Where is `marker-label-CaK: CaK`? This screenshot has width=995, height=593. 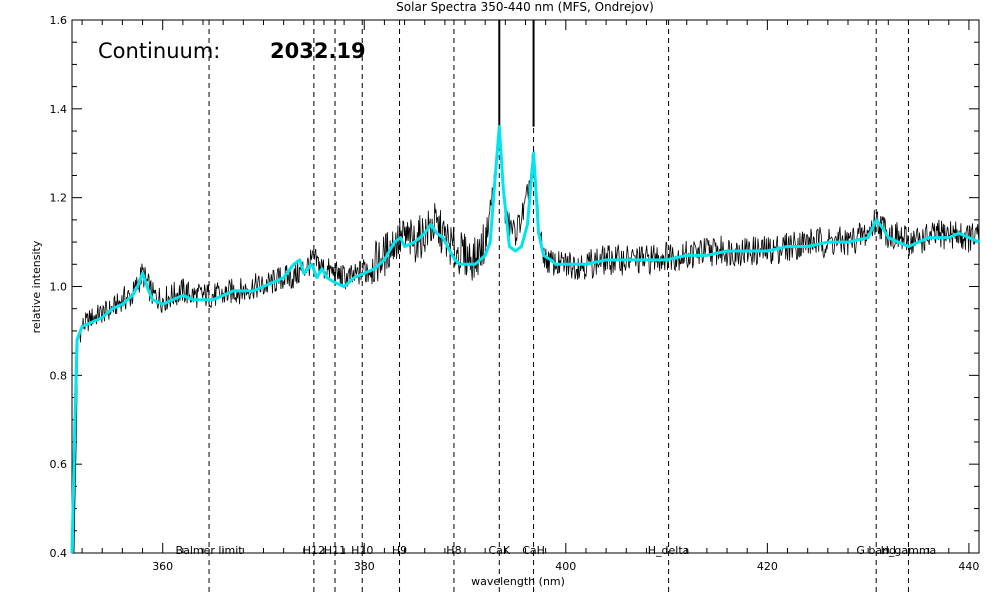 marker-label-CaK: CaK is located at coordinates (499, 550).